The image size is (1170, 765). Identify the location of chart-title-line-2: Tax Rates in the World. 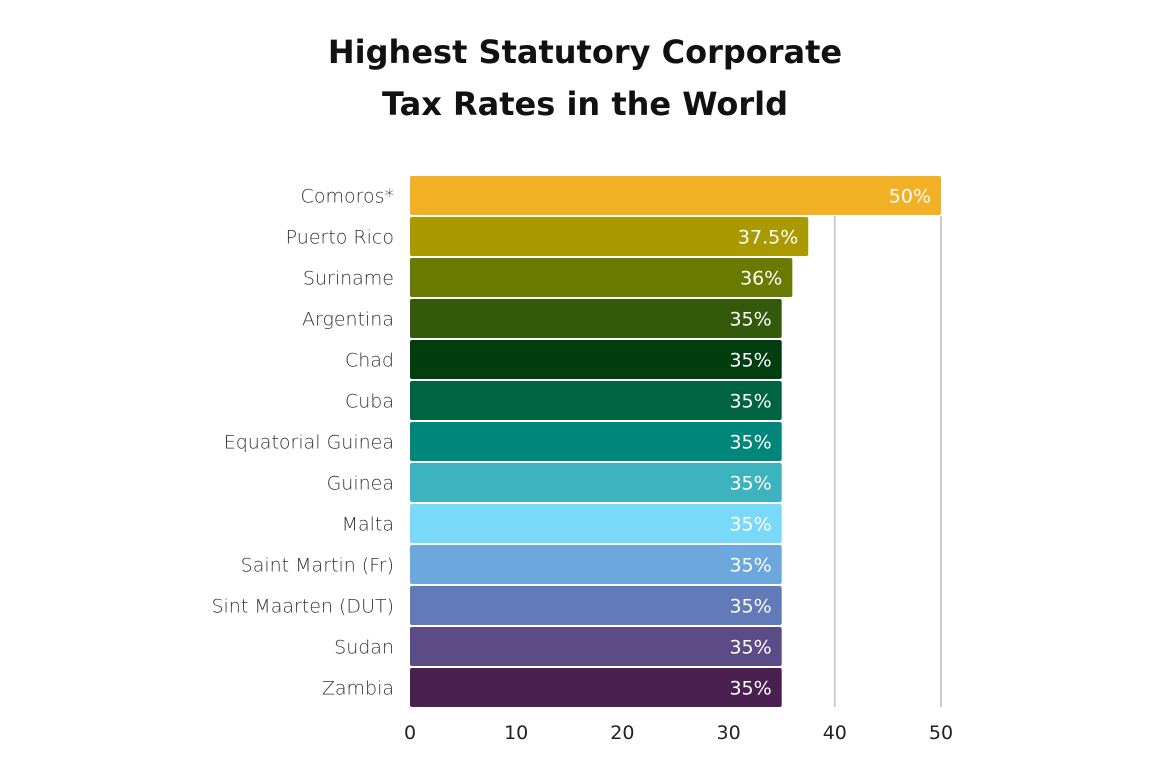
(585, 104).